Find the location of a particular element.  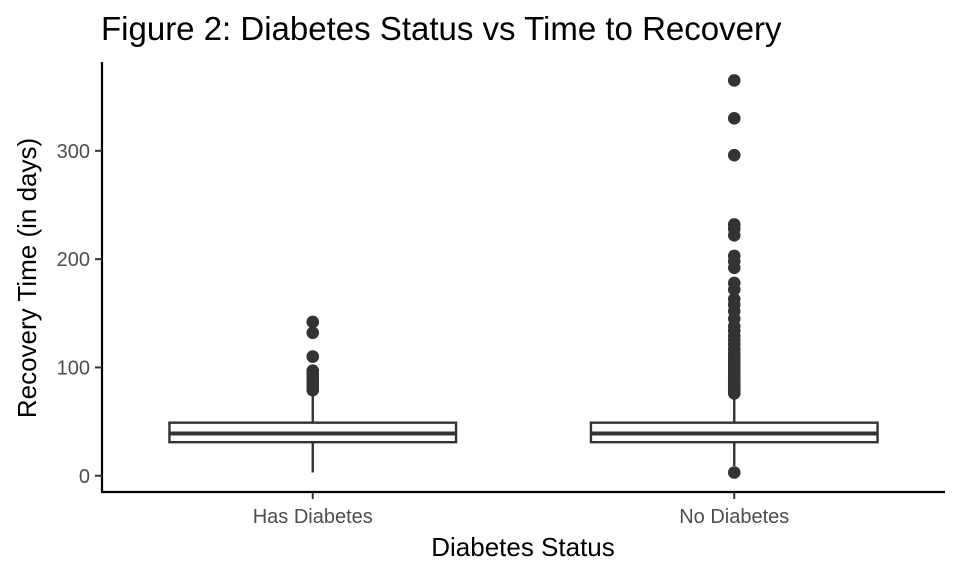

y-axis-title: Recovery Time (in days) is located at coordinates (27, 278).